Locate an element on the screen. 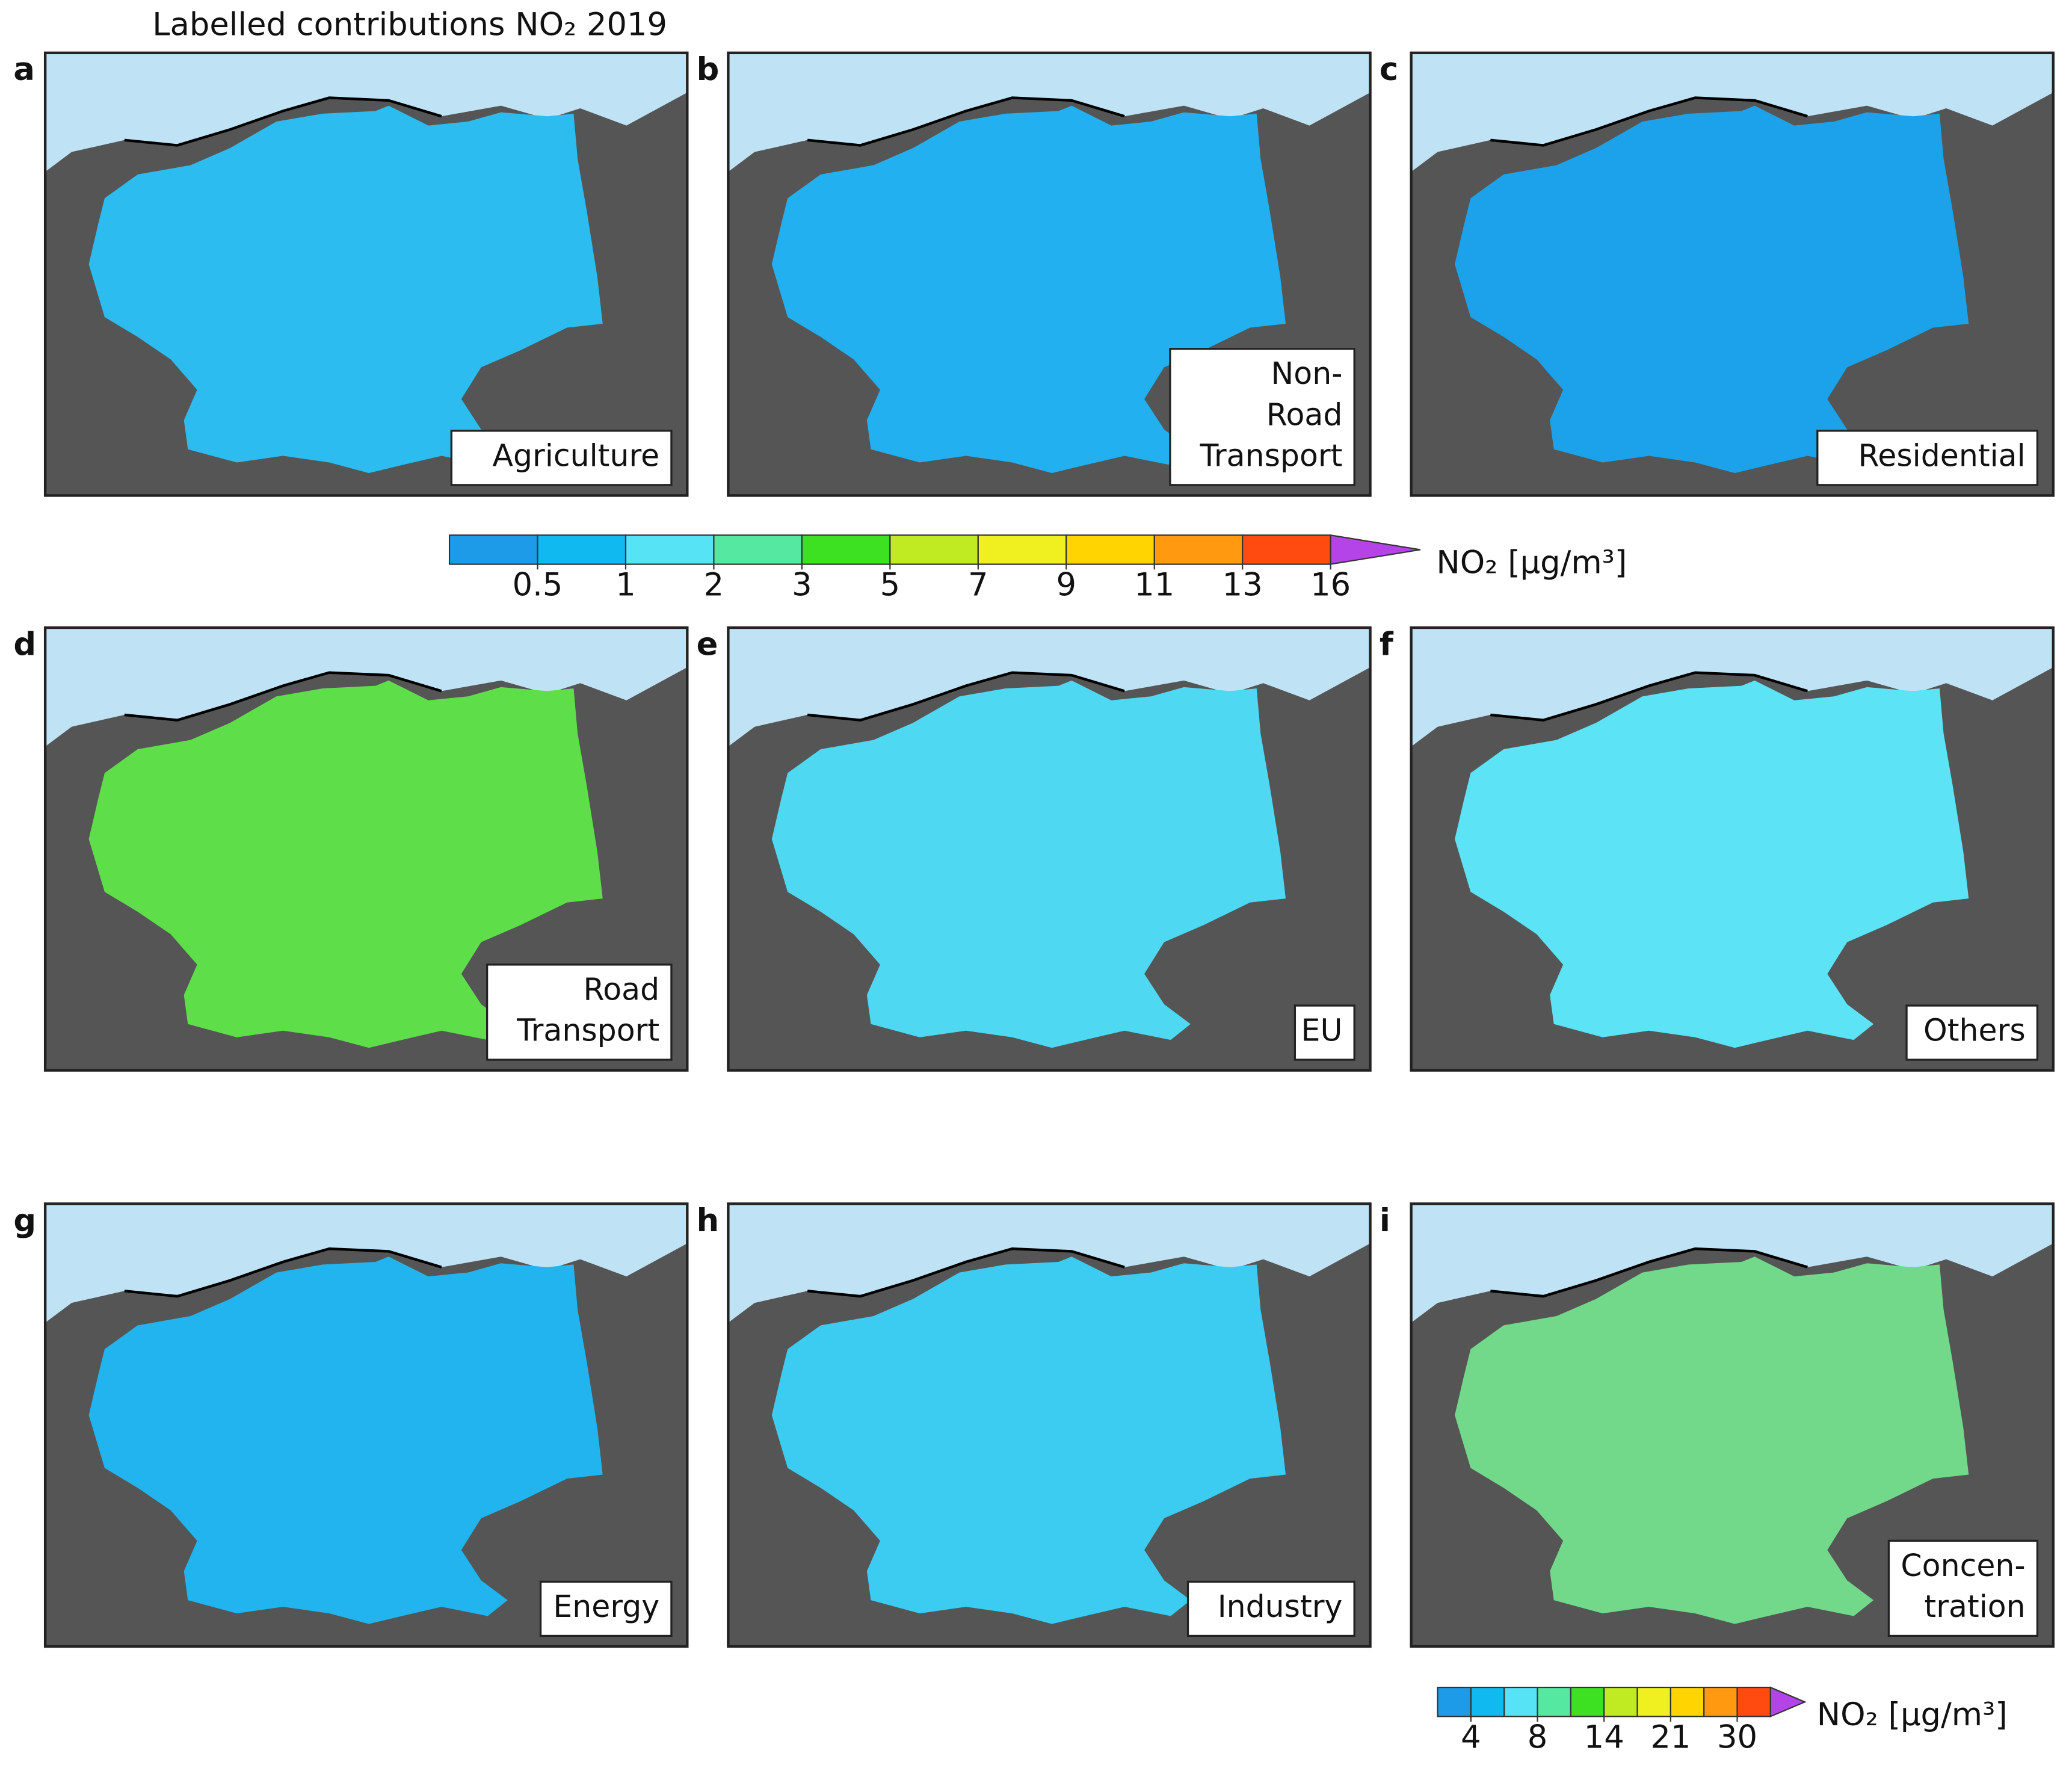 The image size is (2072, 1768). colorbar-tick-label: 16 is located at coordinates (1330, 586).